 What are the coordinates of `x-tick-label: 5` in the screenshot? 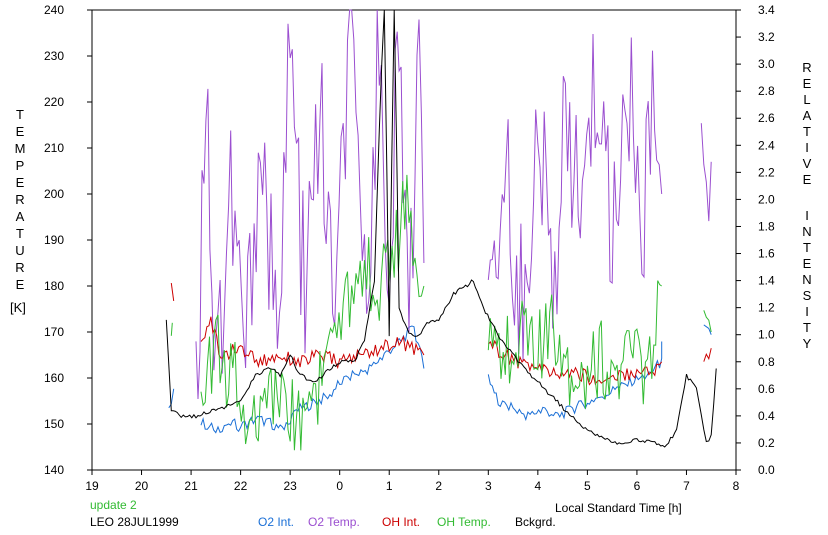 It's located at (587, 486).